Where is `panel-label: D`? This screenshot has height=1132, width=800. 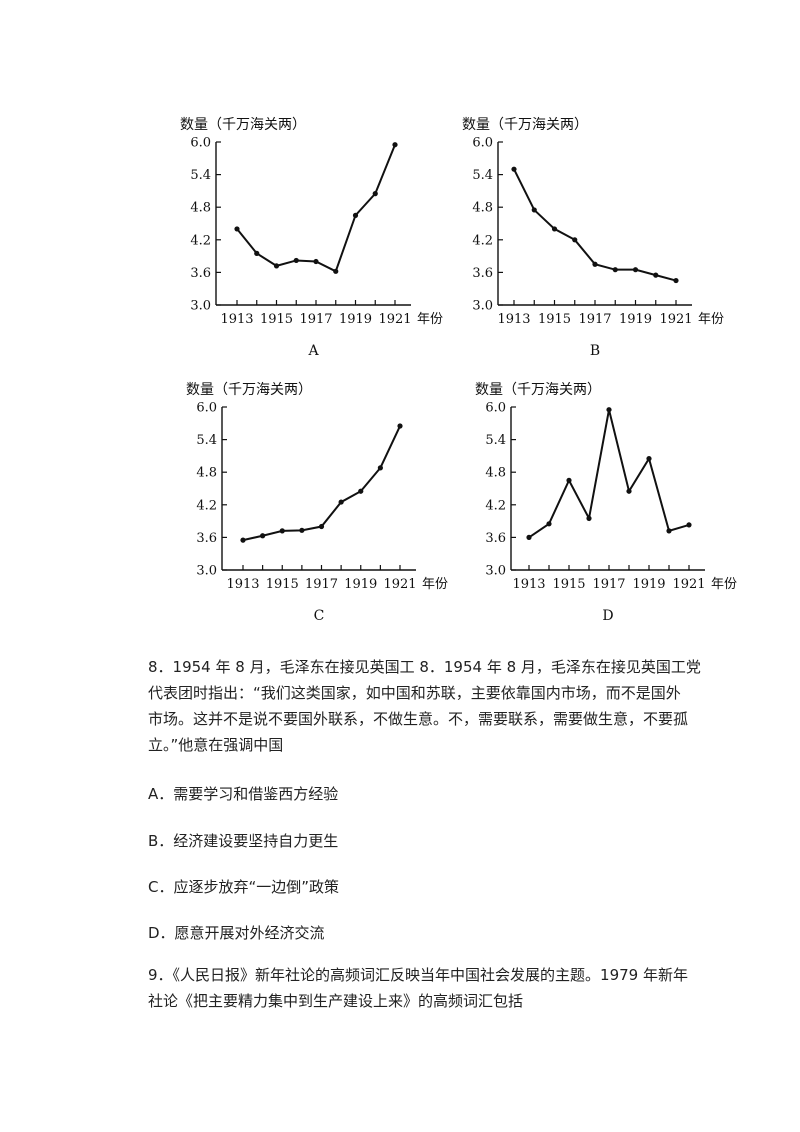
panel-label: D is located at coordinates (607, 616).